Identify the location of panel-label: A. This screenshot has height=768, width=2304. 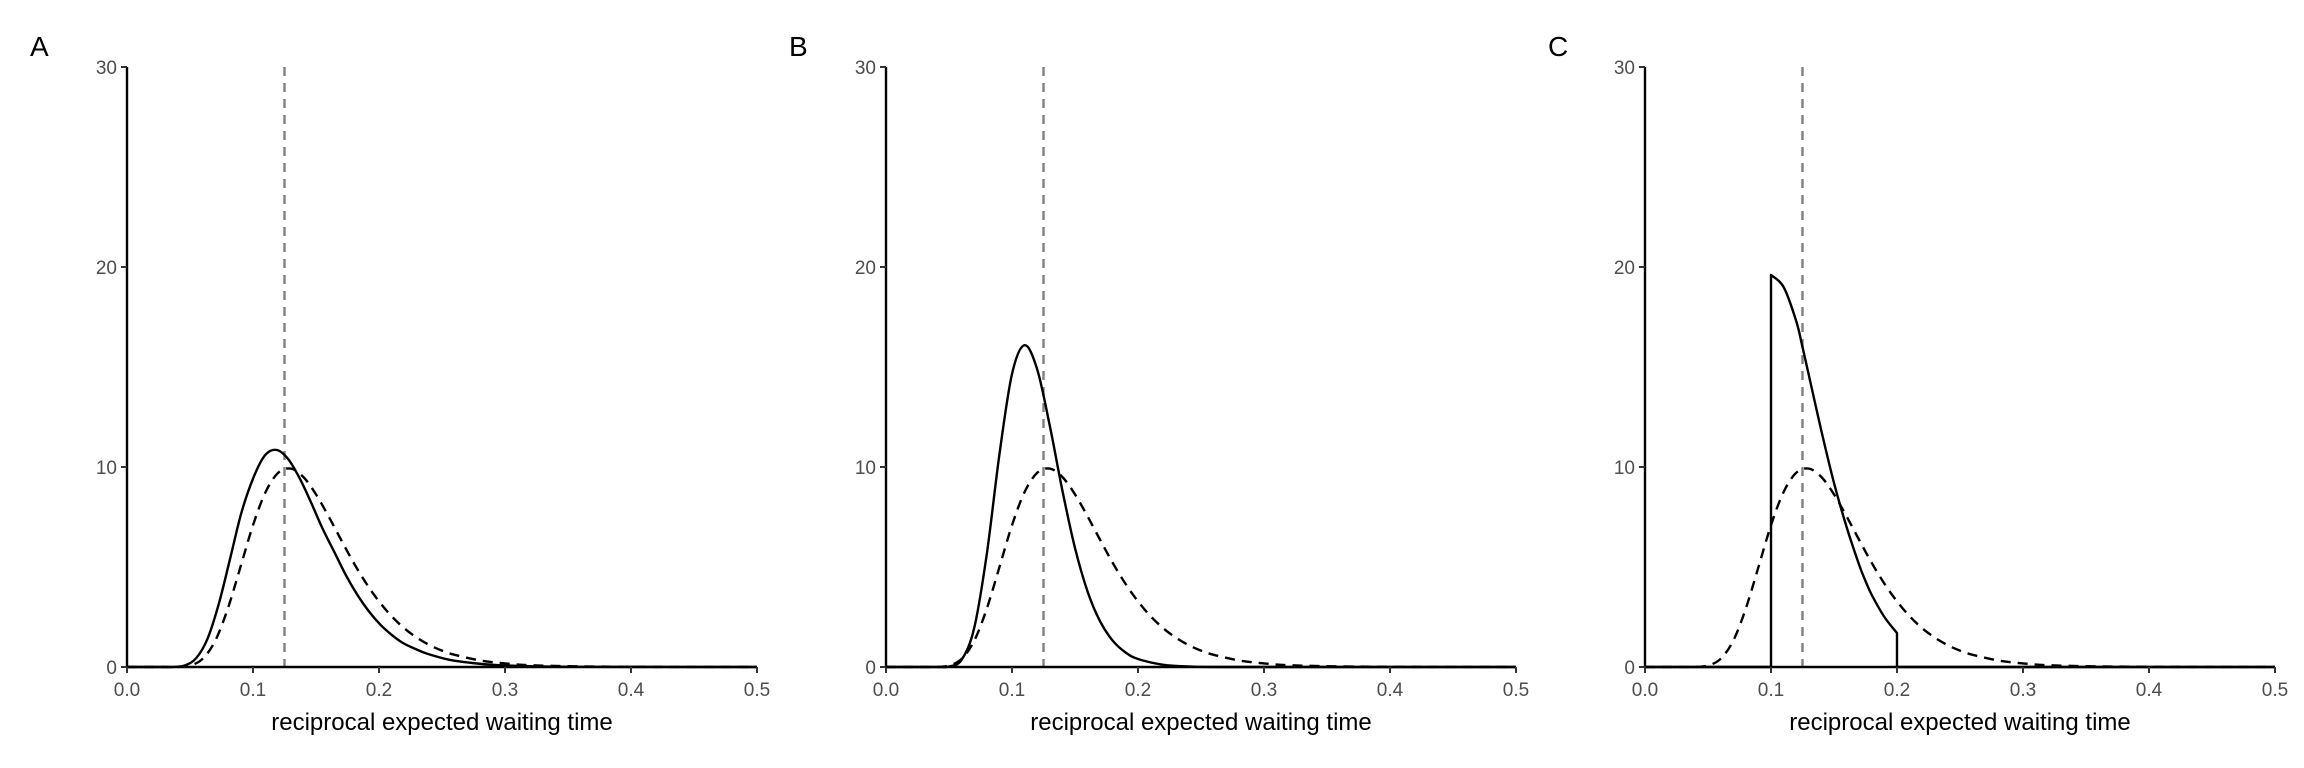
(39, 46).